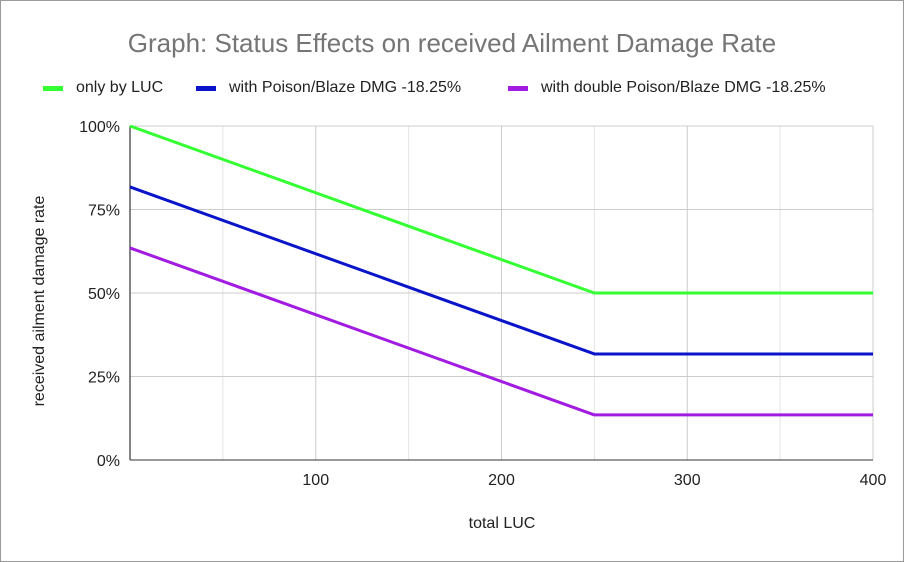 The image size is (904, 562). I want to click on legend-label: with Poison/Blaze DMG -18.25%, so click(345, 87).